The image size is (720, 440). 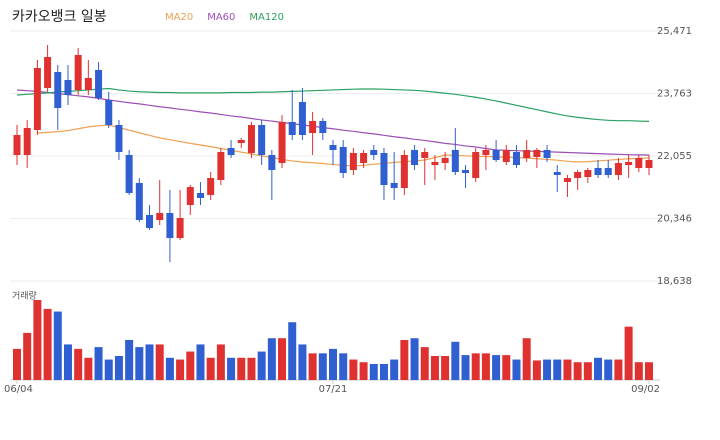 What do you see at coordinates (674, 93) in the screenshot?
I see `y-tick-label: 23,763` at bounding box center [674, 93].